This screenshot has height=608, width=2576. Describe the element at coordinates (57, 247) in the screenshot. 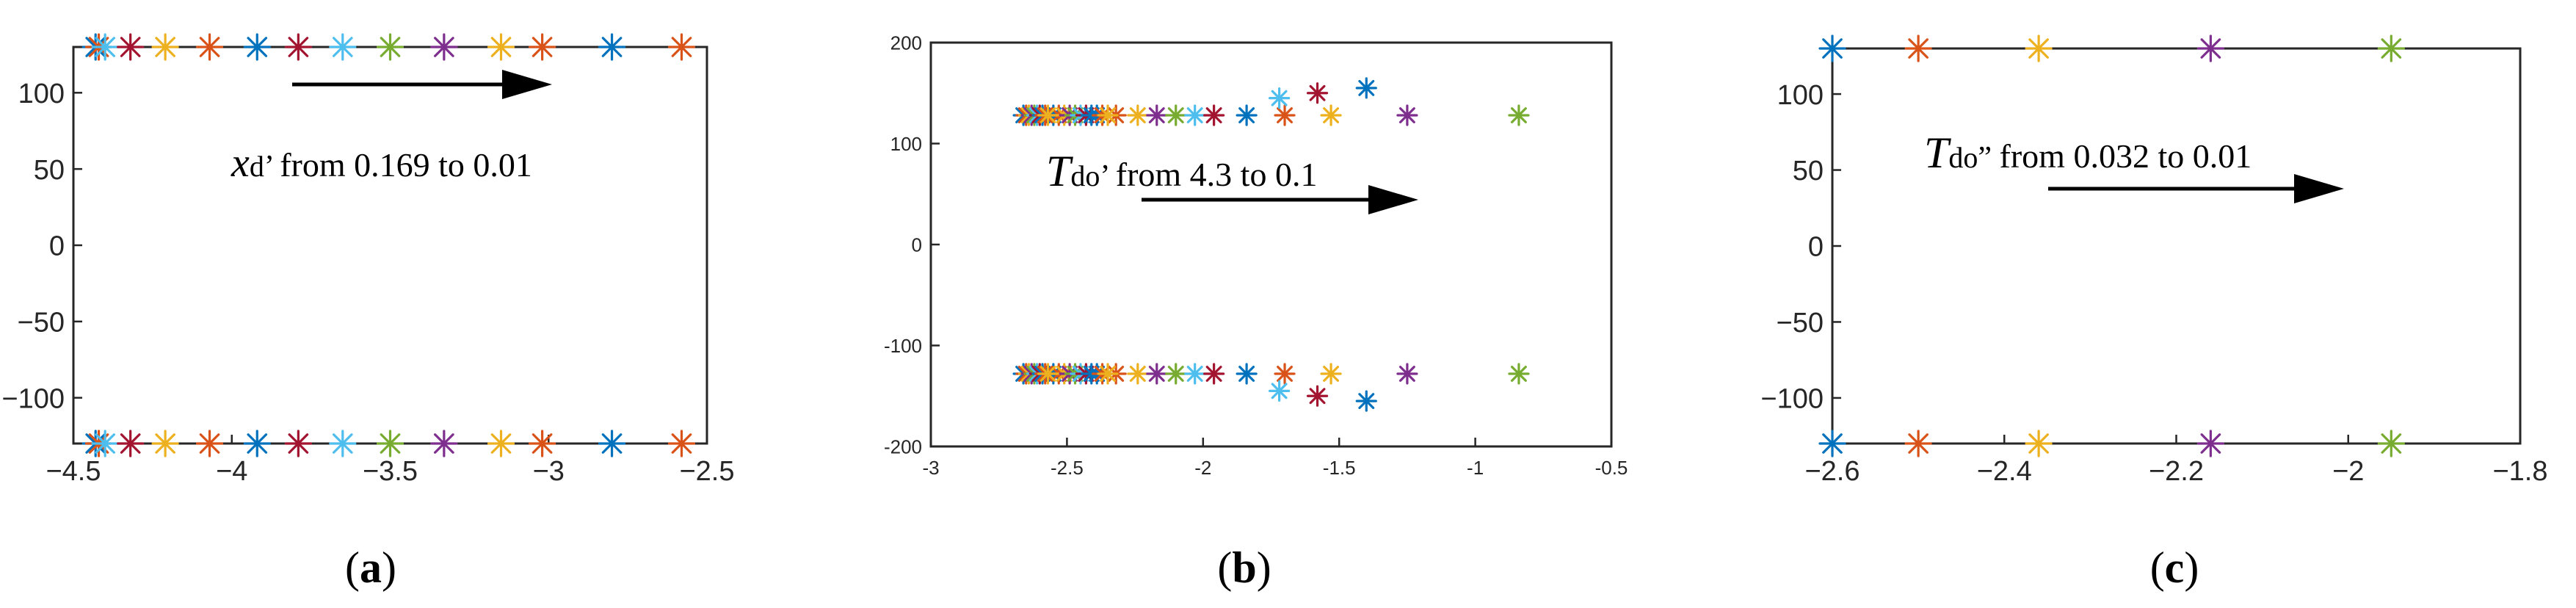

I see `y-tick-label: 0` at that location.